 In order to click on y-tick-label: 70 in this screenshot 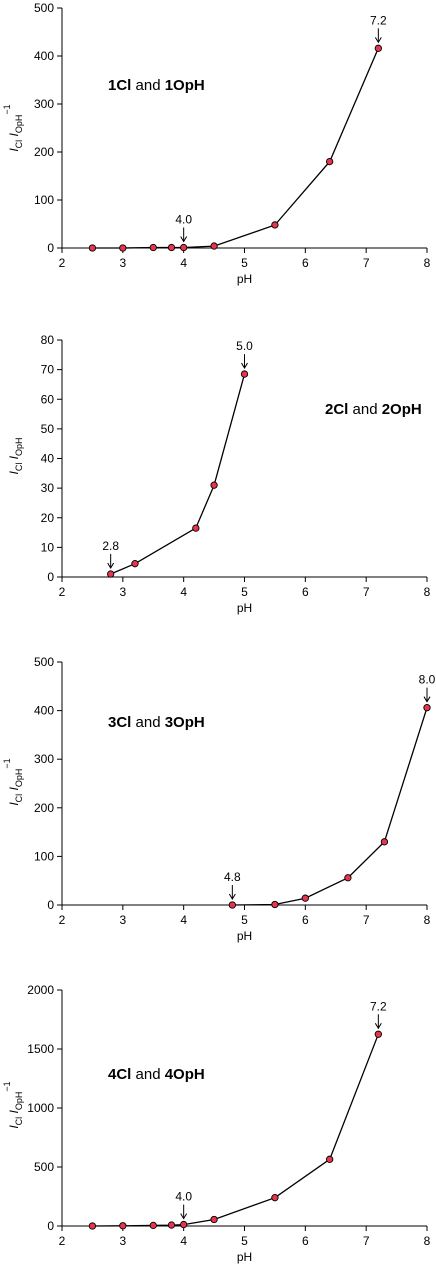, I will do `click(48, 370)`.